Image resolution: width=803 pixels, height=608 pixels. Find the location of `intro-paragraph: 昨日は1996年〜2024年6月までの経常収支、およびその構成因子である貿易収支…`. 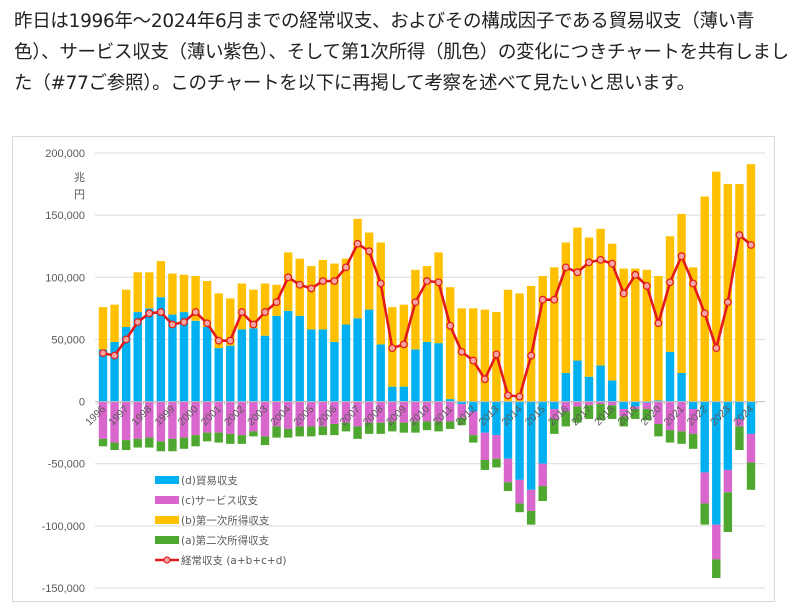

intro-paragraph: 昨日は1996年〜2024年6月までの経常収支、およびその構成因子である貿易収支… is located at coordinates (401, 52).